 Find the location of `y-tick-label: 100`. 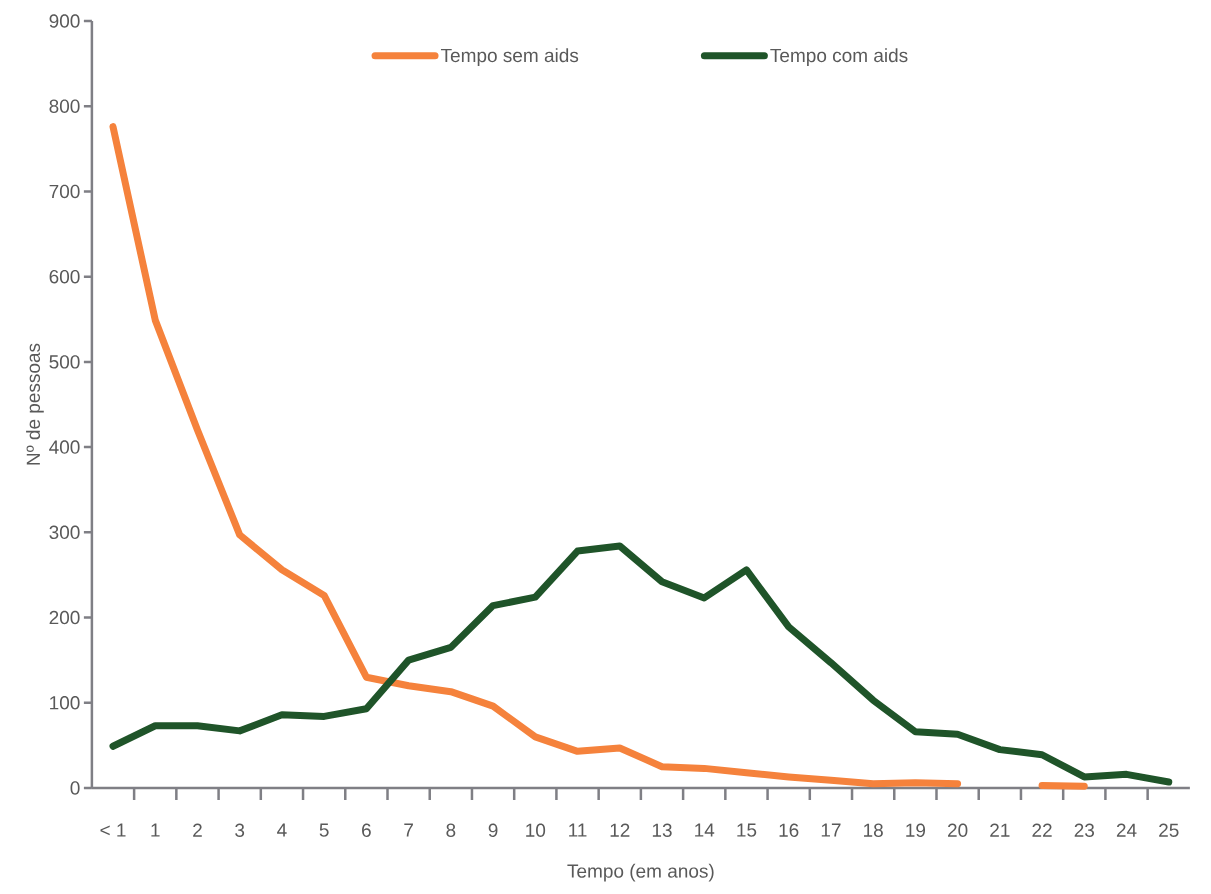

y-tick-label: 100 is located at coordinates (65, 703).